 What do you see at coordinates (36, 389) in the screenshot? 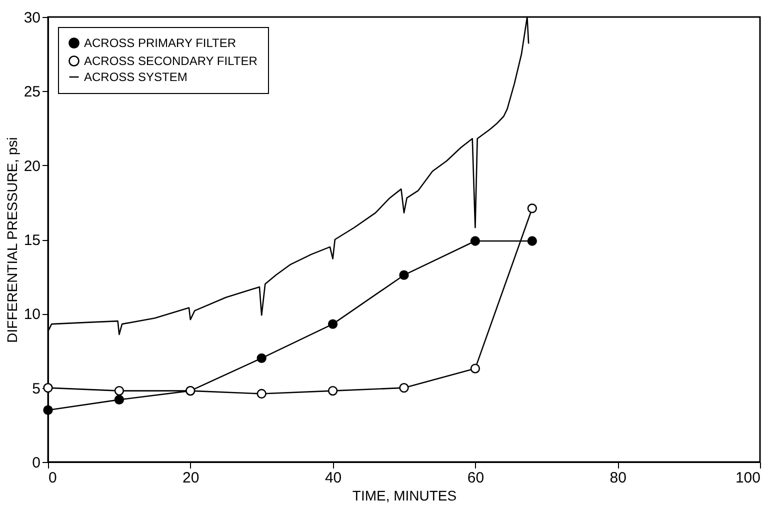
I see `y-tick-label: 5` at bounding box center [36, 389].